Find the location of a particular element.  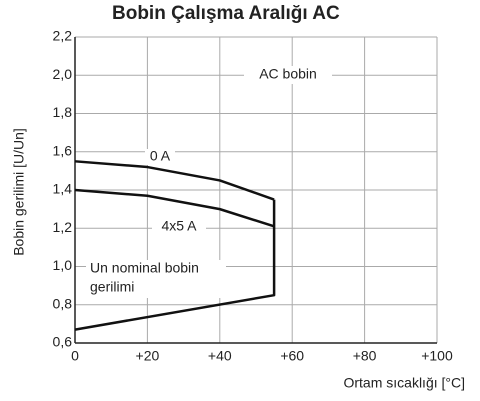

series-label: 0 A is located at coordinates (160, 156).